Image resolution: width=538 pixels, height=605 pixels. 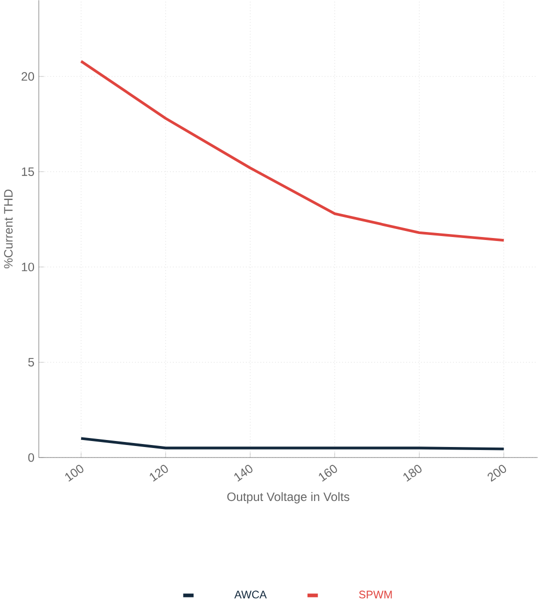 I want to click on y-tick-label: 0, so click(x=31, y=457).